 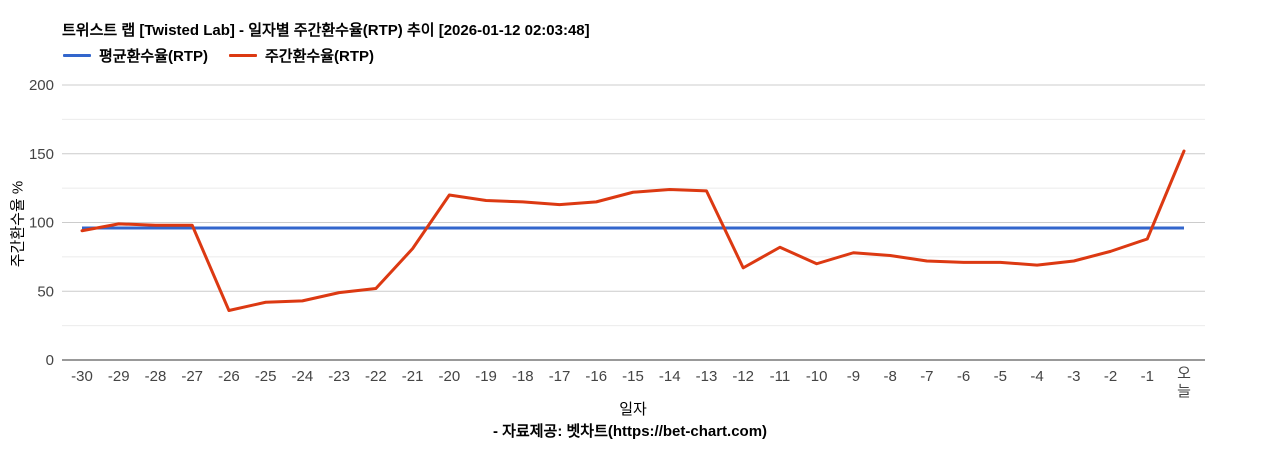 What do you see at coordinates (1036, 376) in the screenshot?
I see `x-tick-label: -4` at bounding box center [1036, 376].